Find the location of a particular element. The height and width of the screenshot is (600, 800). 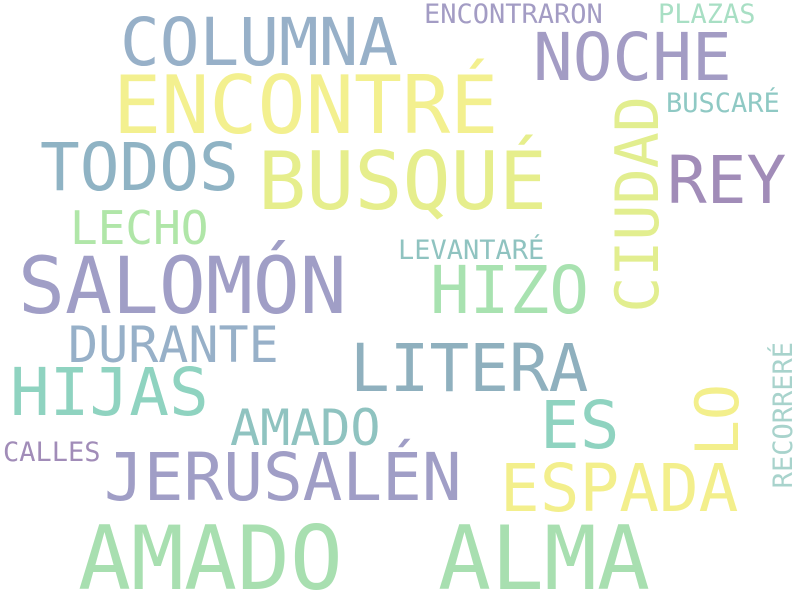

word-jerusalen: JERUSALÉN is located at coordinates (283, 477).